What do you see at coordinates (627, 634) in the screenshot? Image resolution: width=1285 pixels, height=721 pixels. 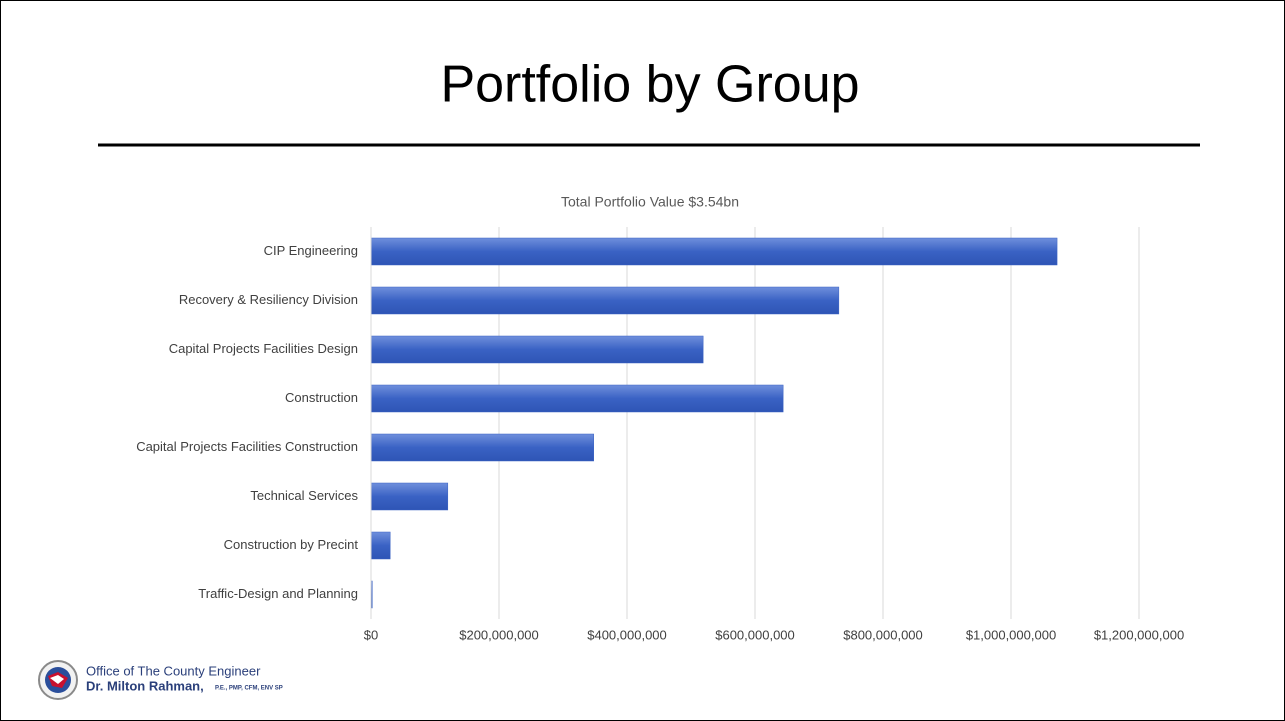 I see `x-tick-label: $400,000,000` at bounding box center [627, 634].